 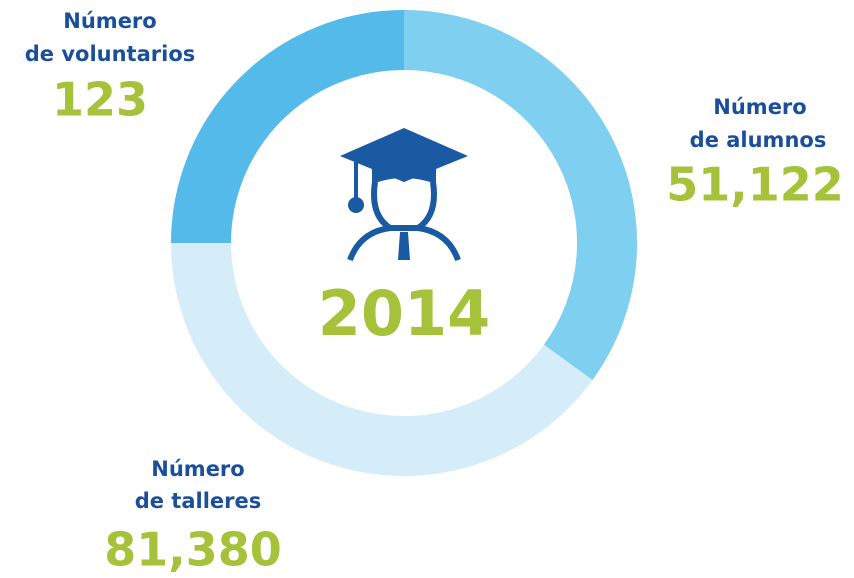 I want to click on stat-label: de alumnos, so click(x=758, y=140).